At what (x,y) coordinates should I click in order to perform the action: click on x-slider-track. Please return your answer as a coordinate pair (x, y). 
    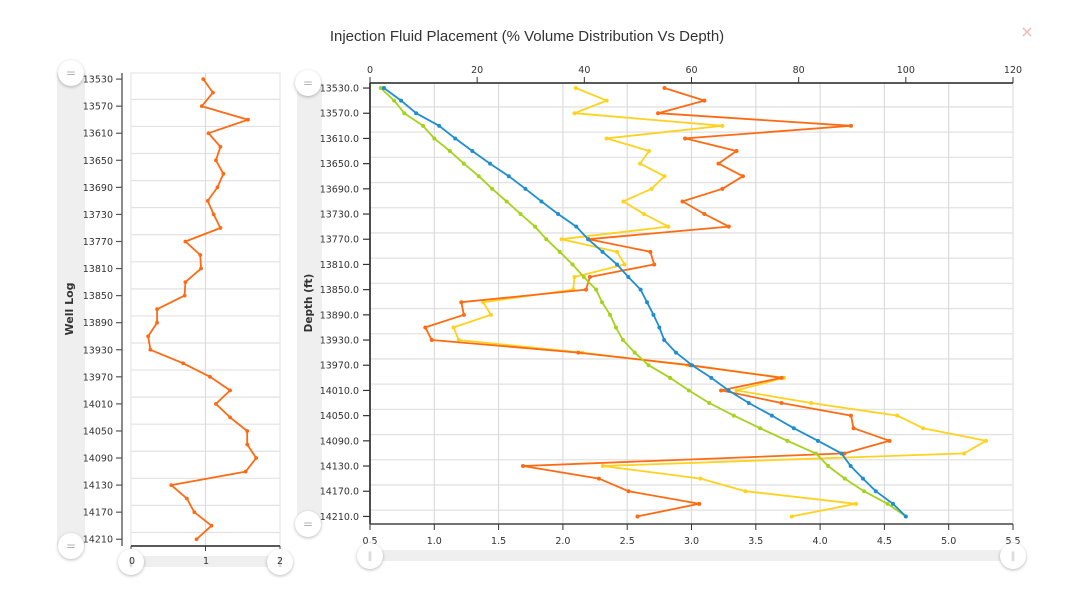
    Looking at the image, I should click on (691, 555).